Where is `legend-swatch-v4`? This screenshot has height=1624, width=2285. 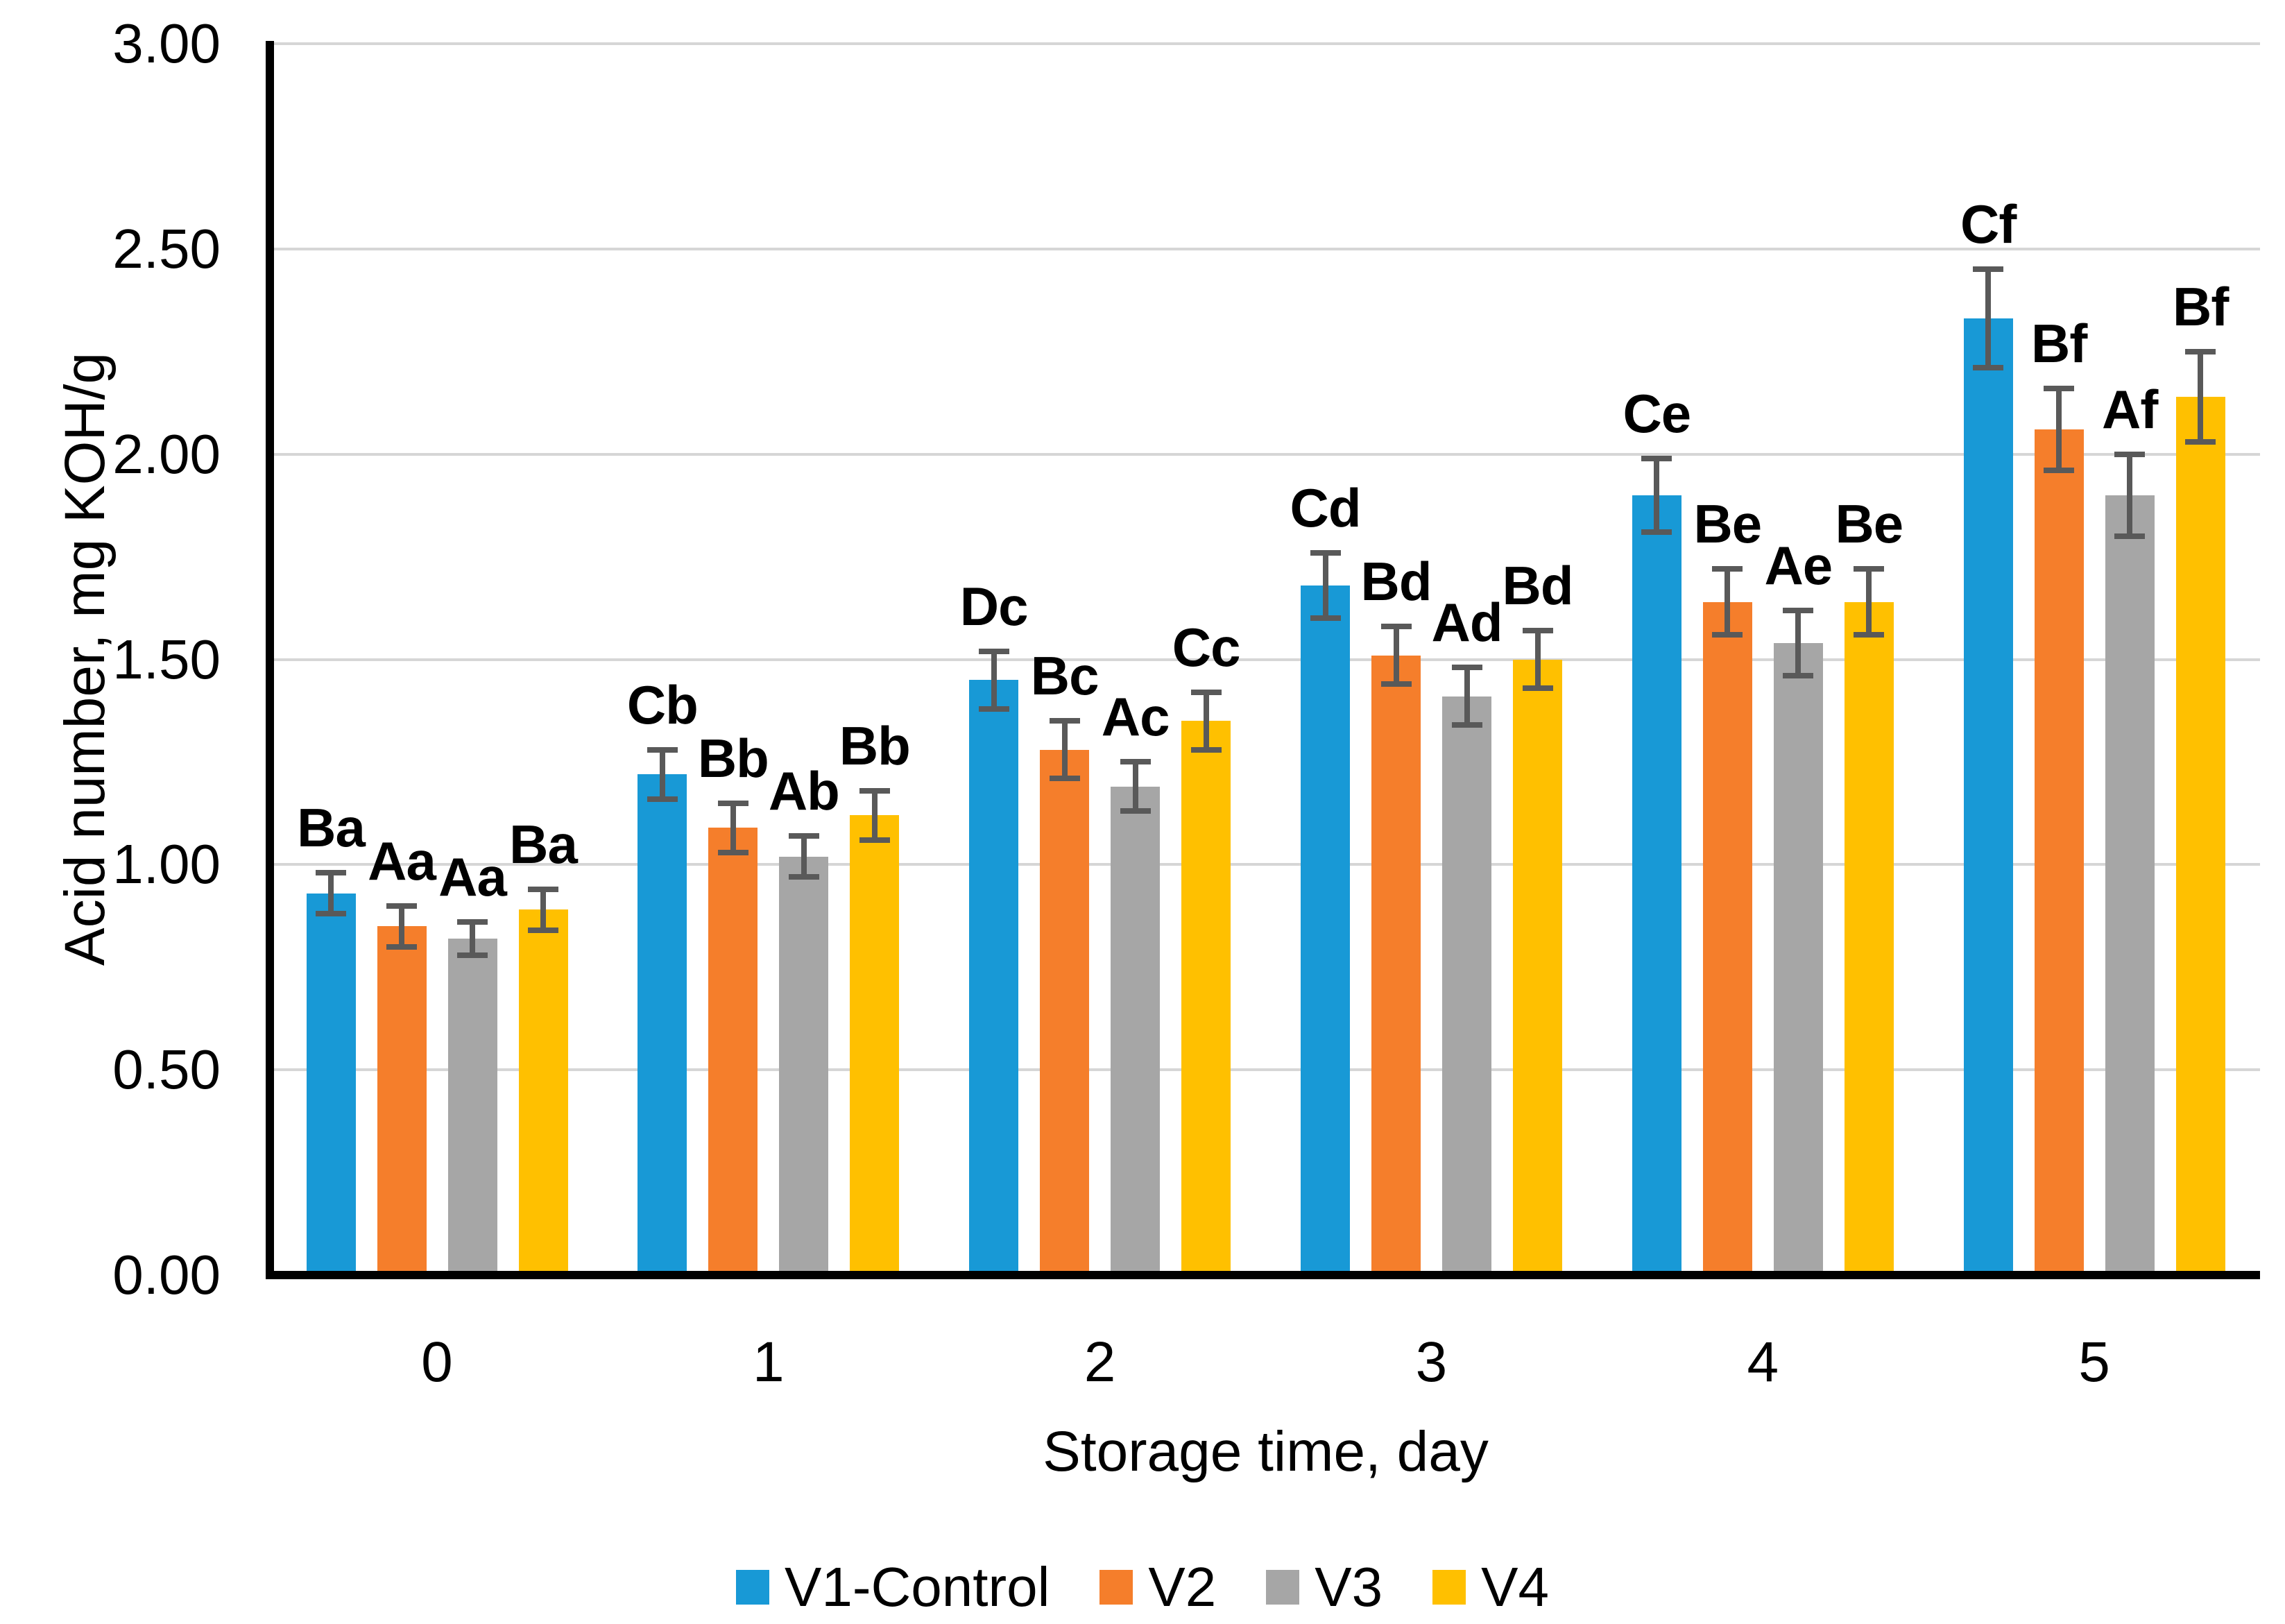
legend-swatch-v4 is located at coordinates (1449, 1587).